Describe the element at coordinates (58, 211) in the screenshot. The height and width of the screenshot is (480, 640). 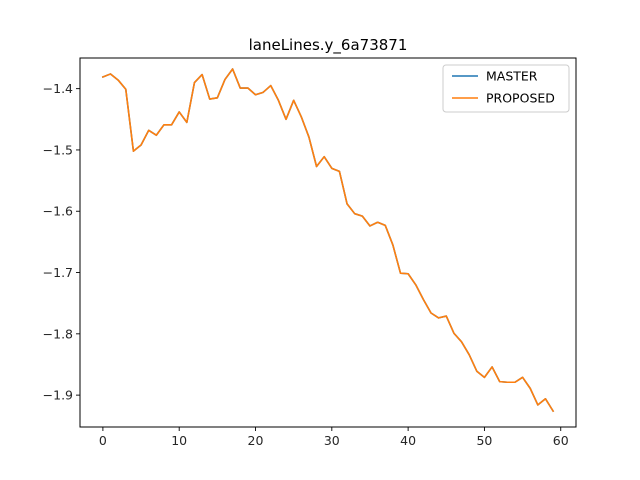
I see `y-tick-label: −1.6` at that location.